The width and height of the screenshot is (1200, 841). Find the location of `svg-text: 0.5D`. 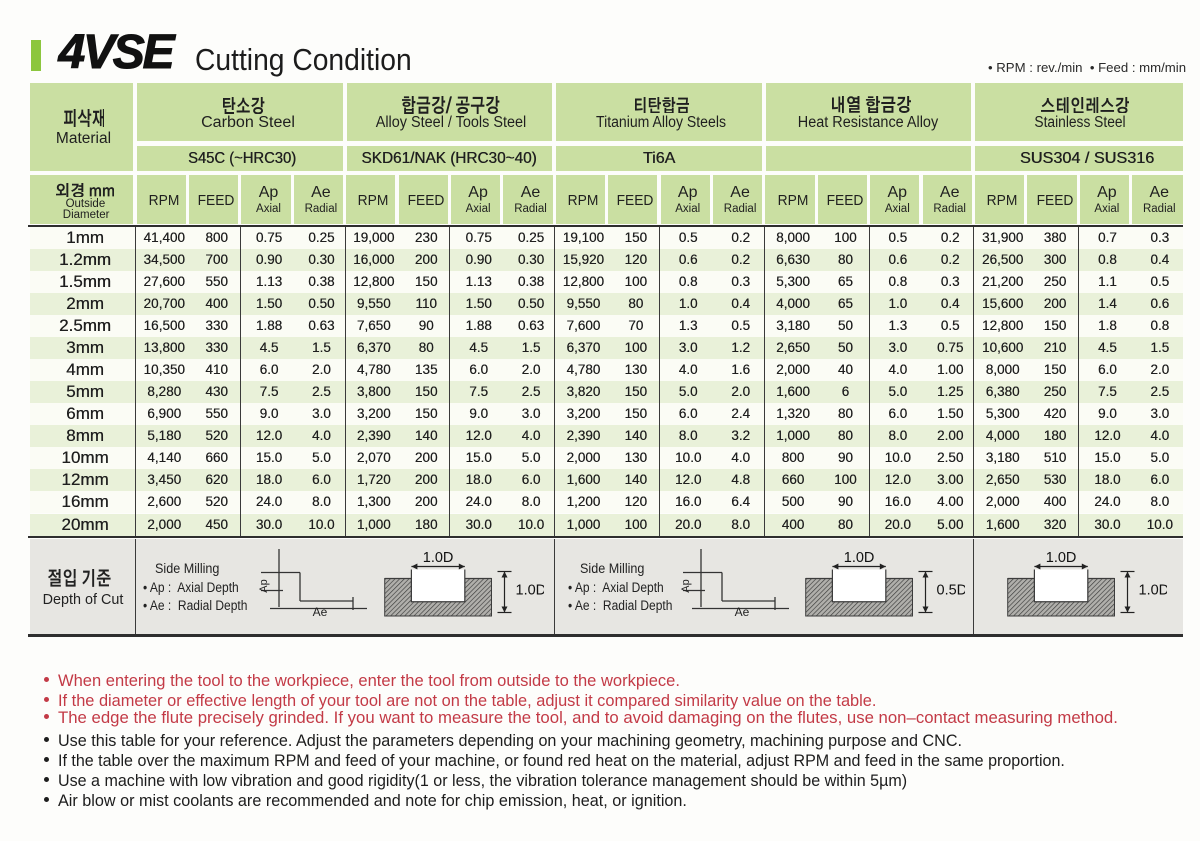

svg-text: 0.5D is located at coordinates (951, 590).